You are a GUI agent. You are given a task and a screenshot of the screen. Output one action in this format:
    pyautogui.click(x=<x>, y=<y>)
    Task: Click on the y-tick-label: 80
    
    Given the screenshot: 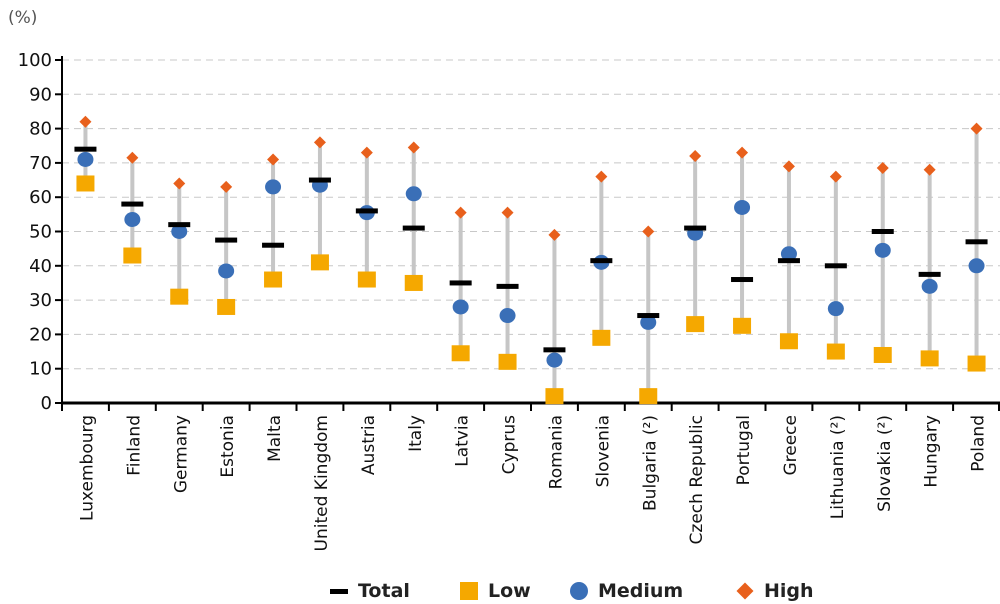 What is the action you would take?
    pyautogui.click(x=40, y=129)
    